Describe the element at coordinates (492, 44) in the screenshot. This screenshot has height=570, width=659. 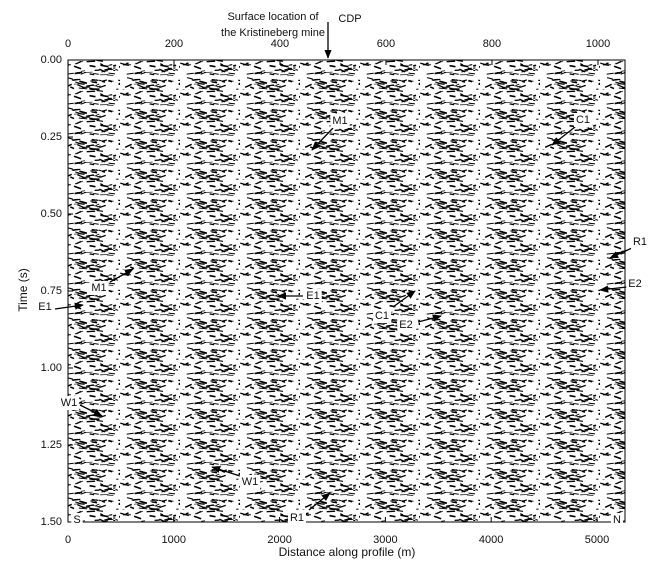
I see `x2-tick-label: 800` at that location.